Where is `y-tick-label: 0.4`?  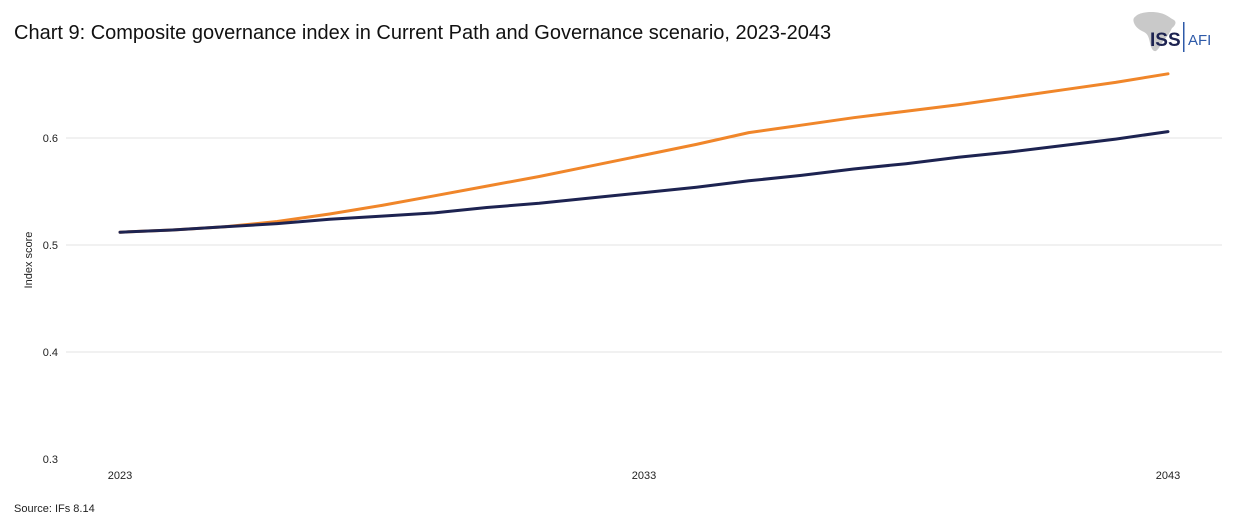 y-tick-label: 0.4 is located at coordinates (50, 353).